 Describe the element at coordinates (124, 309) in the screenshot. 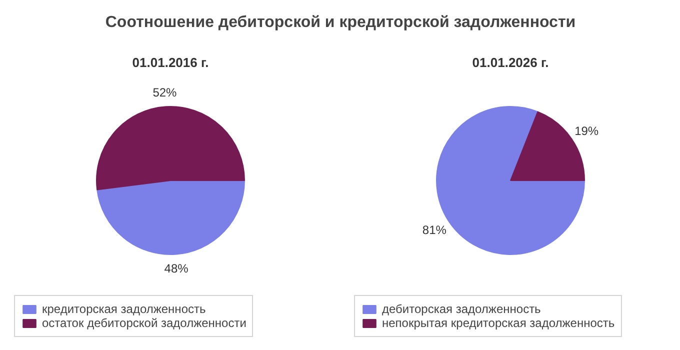

I see `legend-label: кредиторская задолженность` at that location.